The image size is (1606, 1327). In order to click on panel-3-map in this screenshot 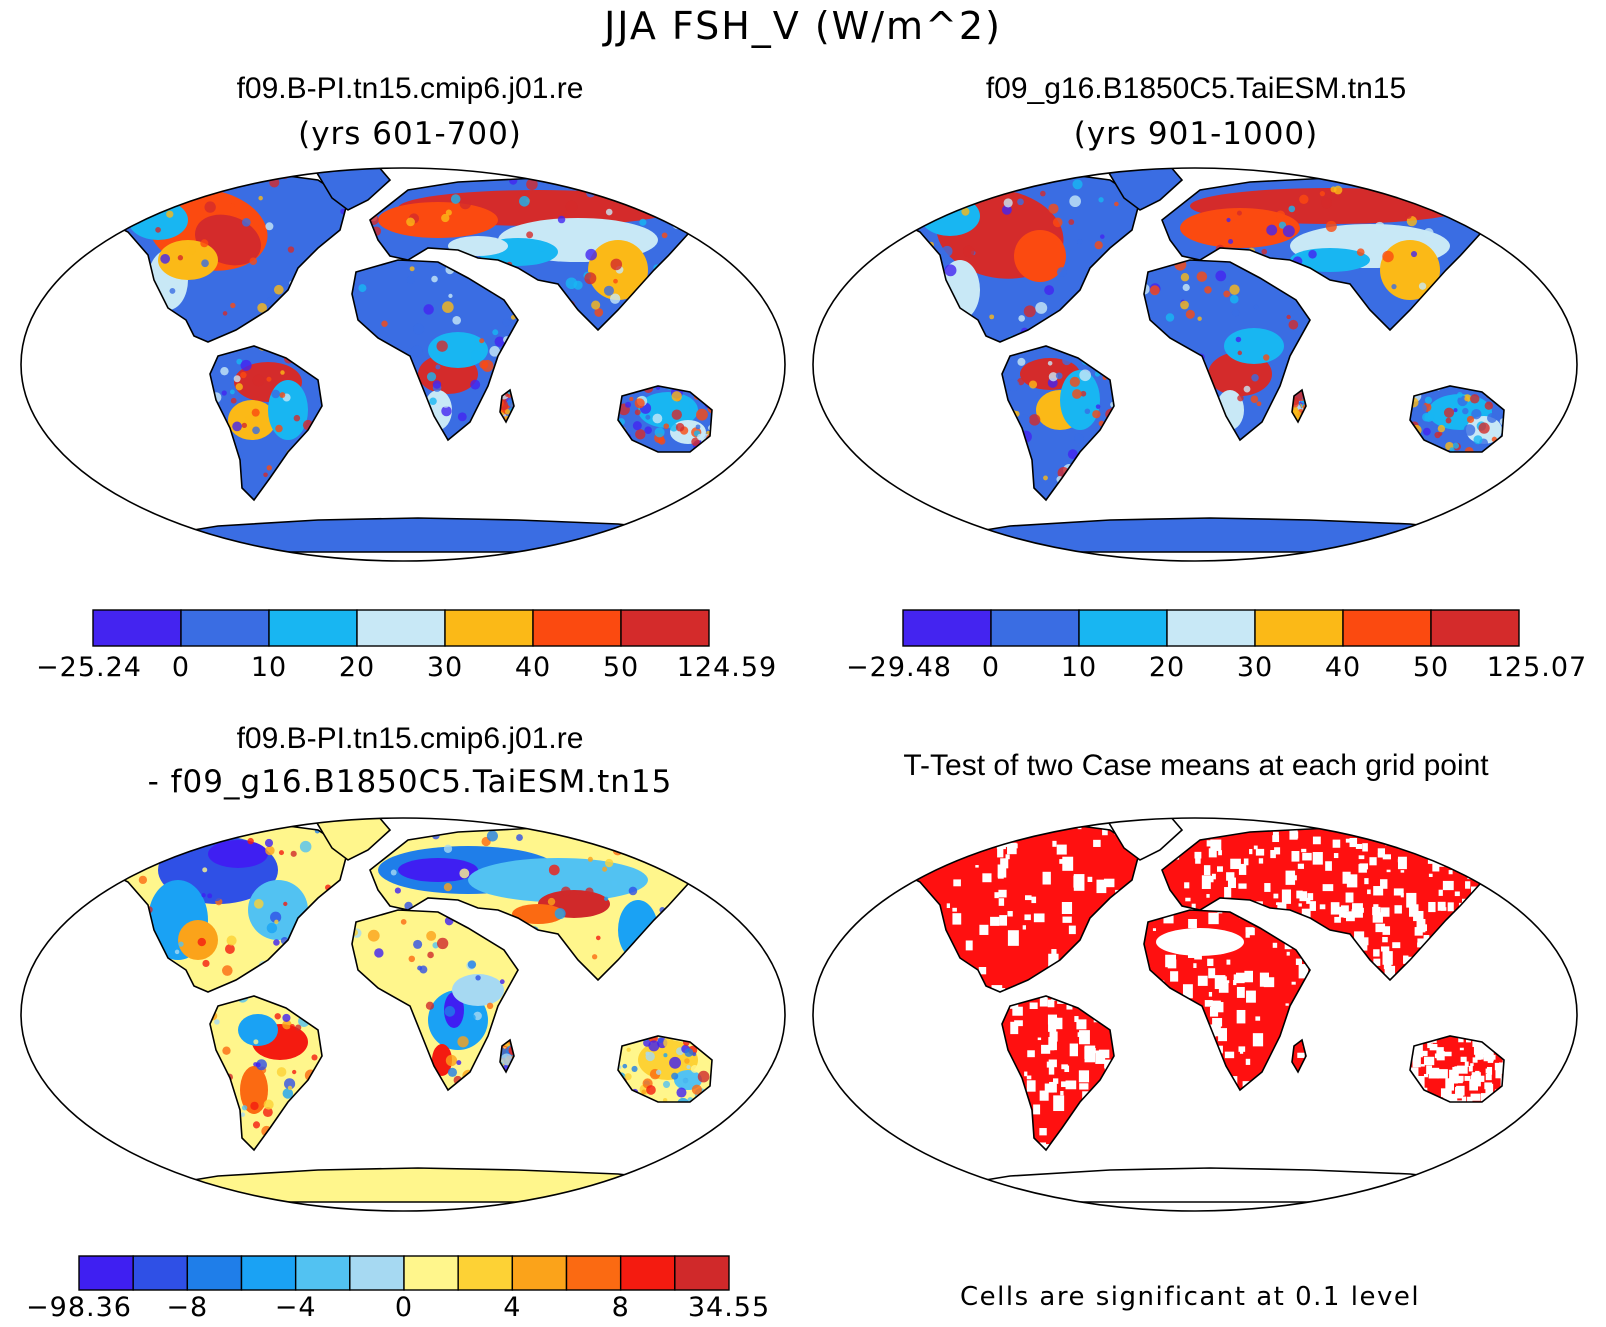, I will do `click(403, 1014)`.